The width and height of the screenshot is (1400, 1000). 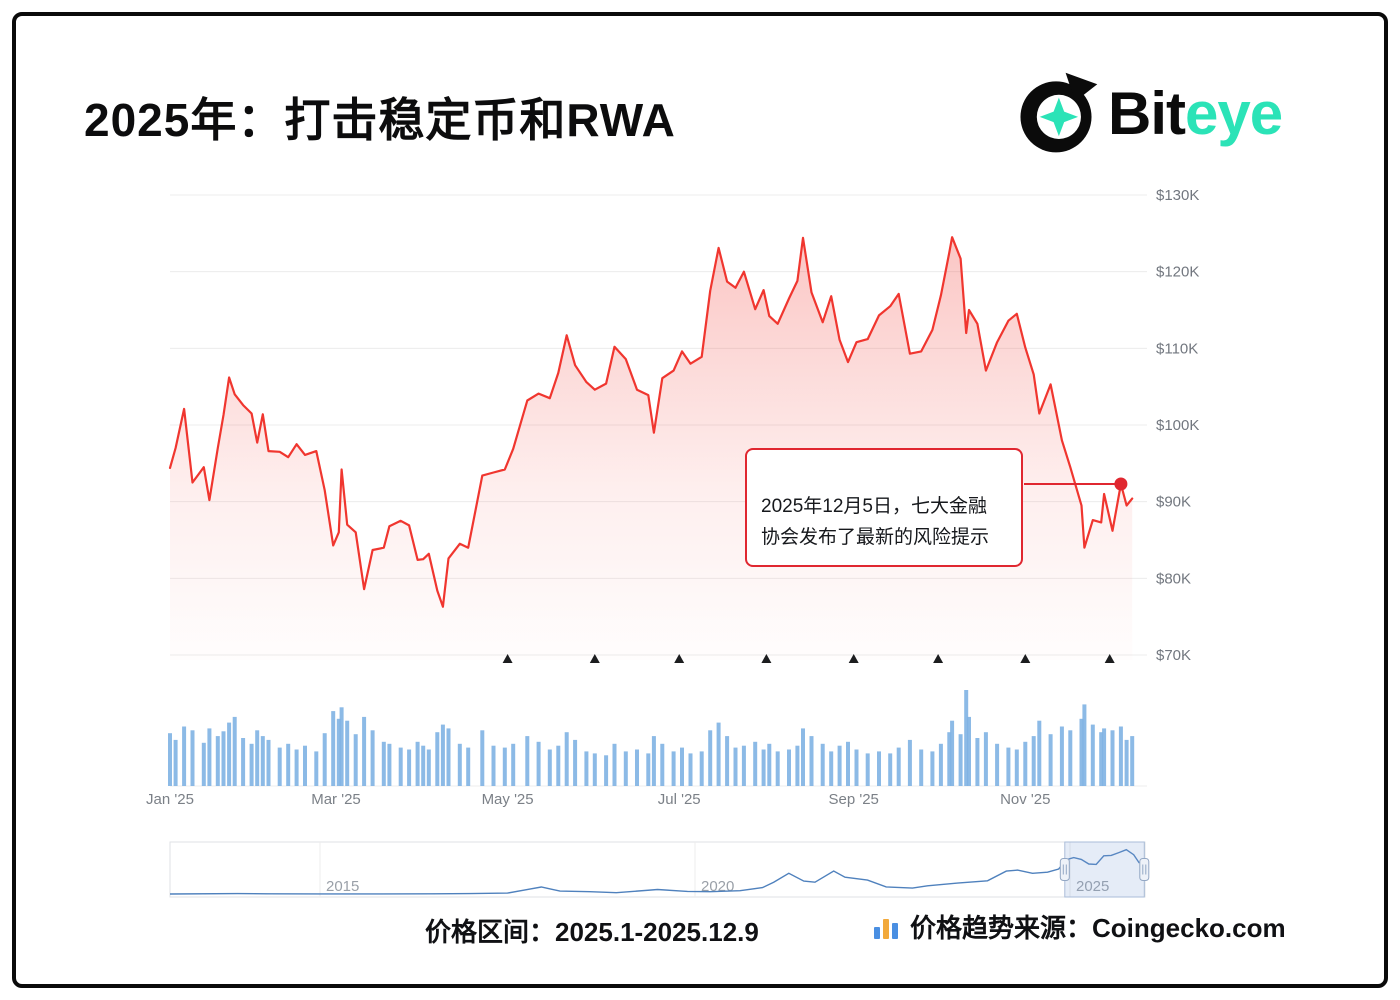 I want to click on x-tick-label: May '25, so click(x=508, y=799).